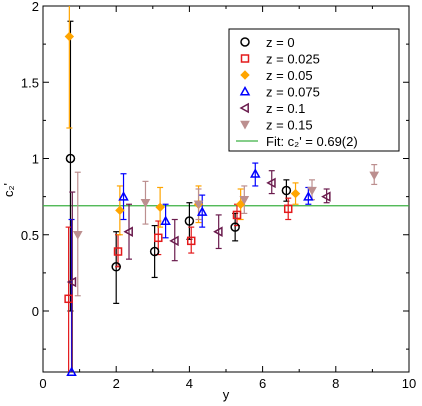 The image size is (422, 406). I want to click on x-tick-label: 4, so click(189, 383).